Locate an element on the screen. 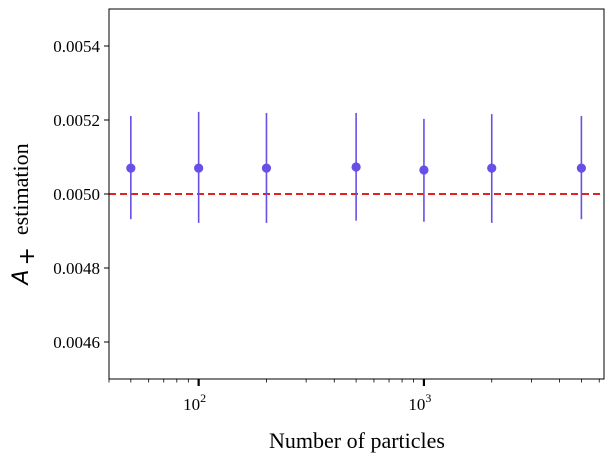 This screenshot has height=464, width=614. y-tick-label: 0.0054 is located at coordinates (76, 46).